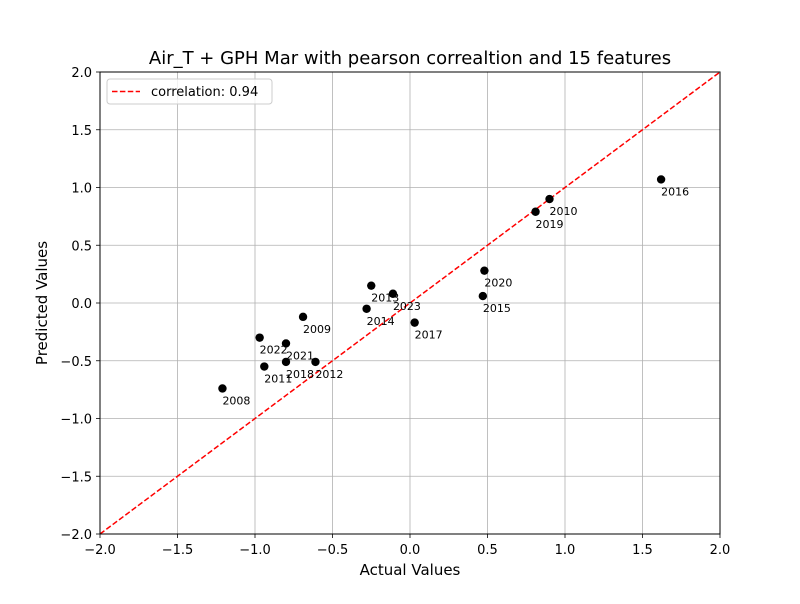  Describe the element at coordinates (535, 211) in the screenshot. I see `data-point-2019` at that location.